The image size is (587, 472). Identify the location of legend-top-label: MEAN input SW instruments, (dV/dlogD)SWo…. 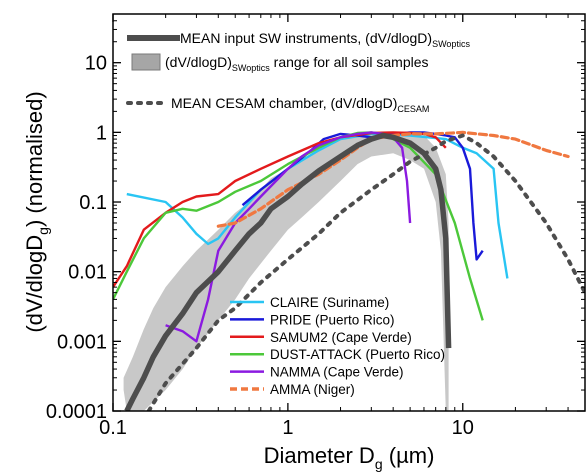
(325, 39).